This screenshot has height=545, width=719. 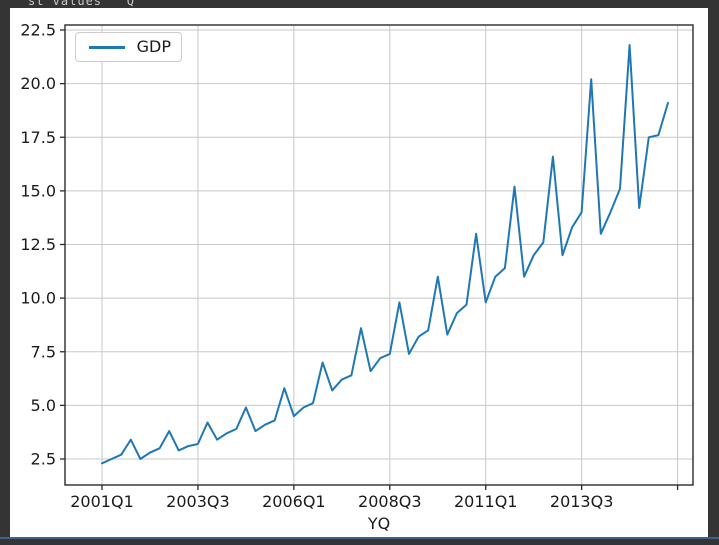 What do you see at coordinates (43, 351) in the screenshot?
I see `svg-text: 7.5` at bounding box center [43, 351].